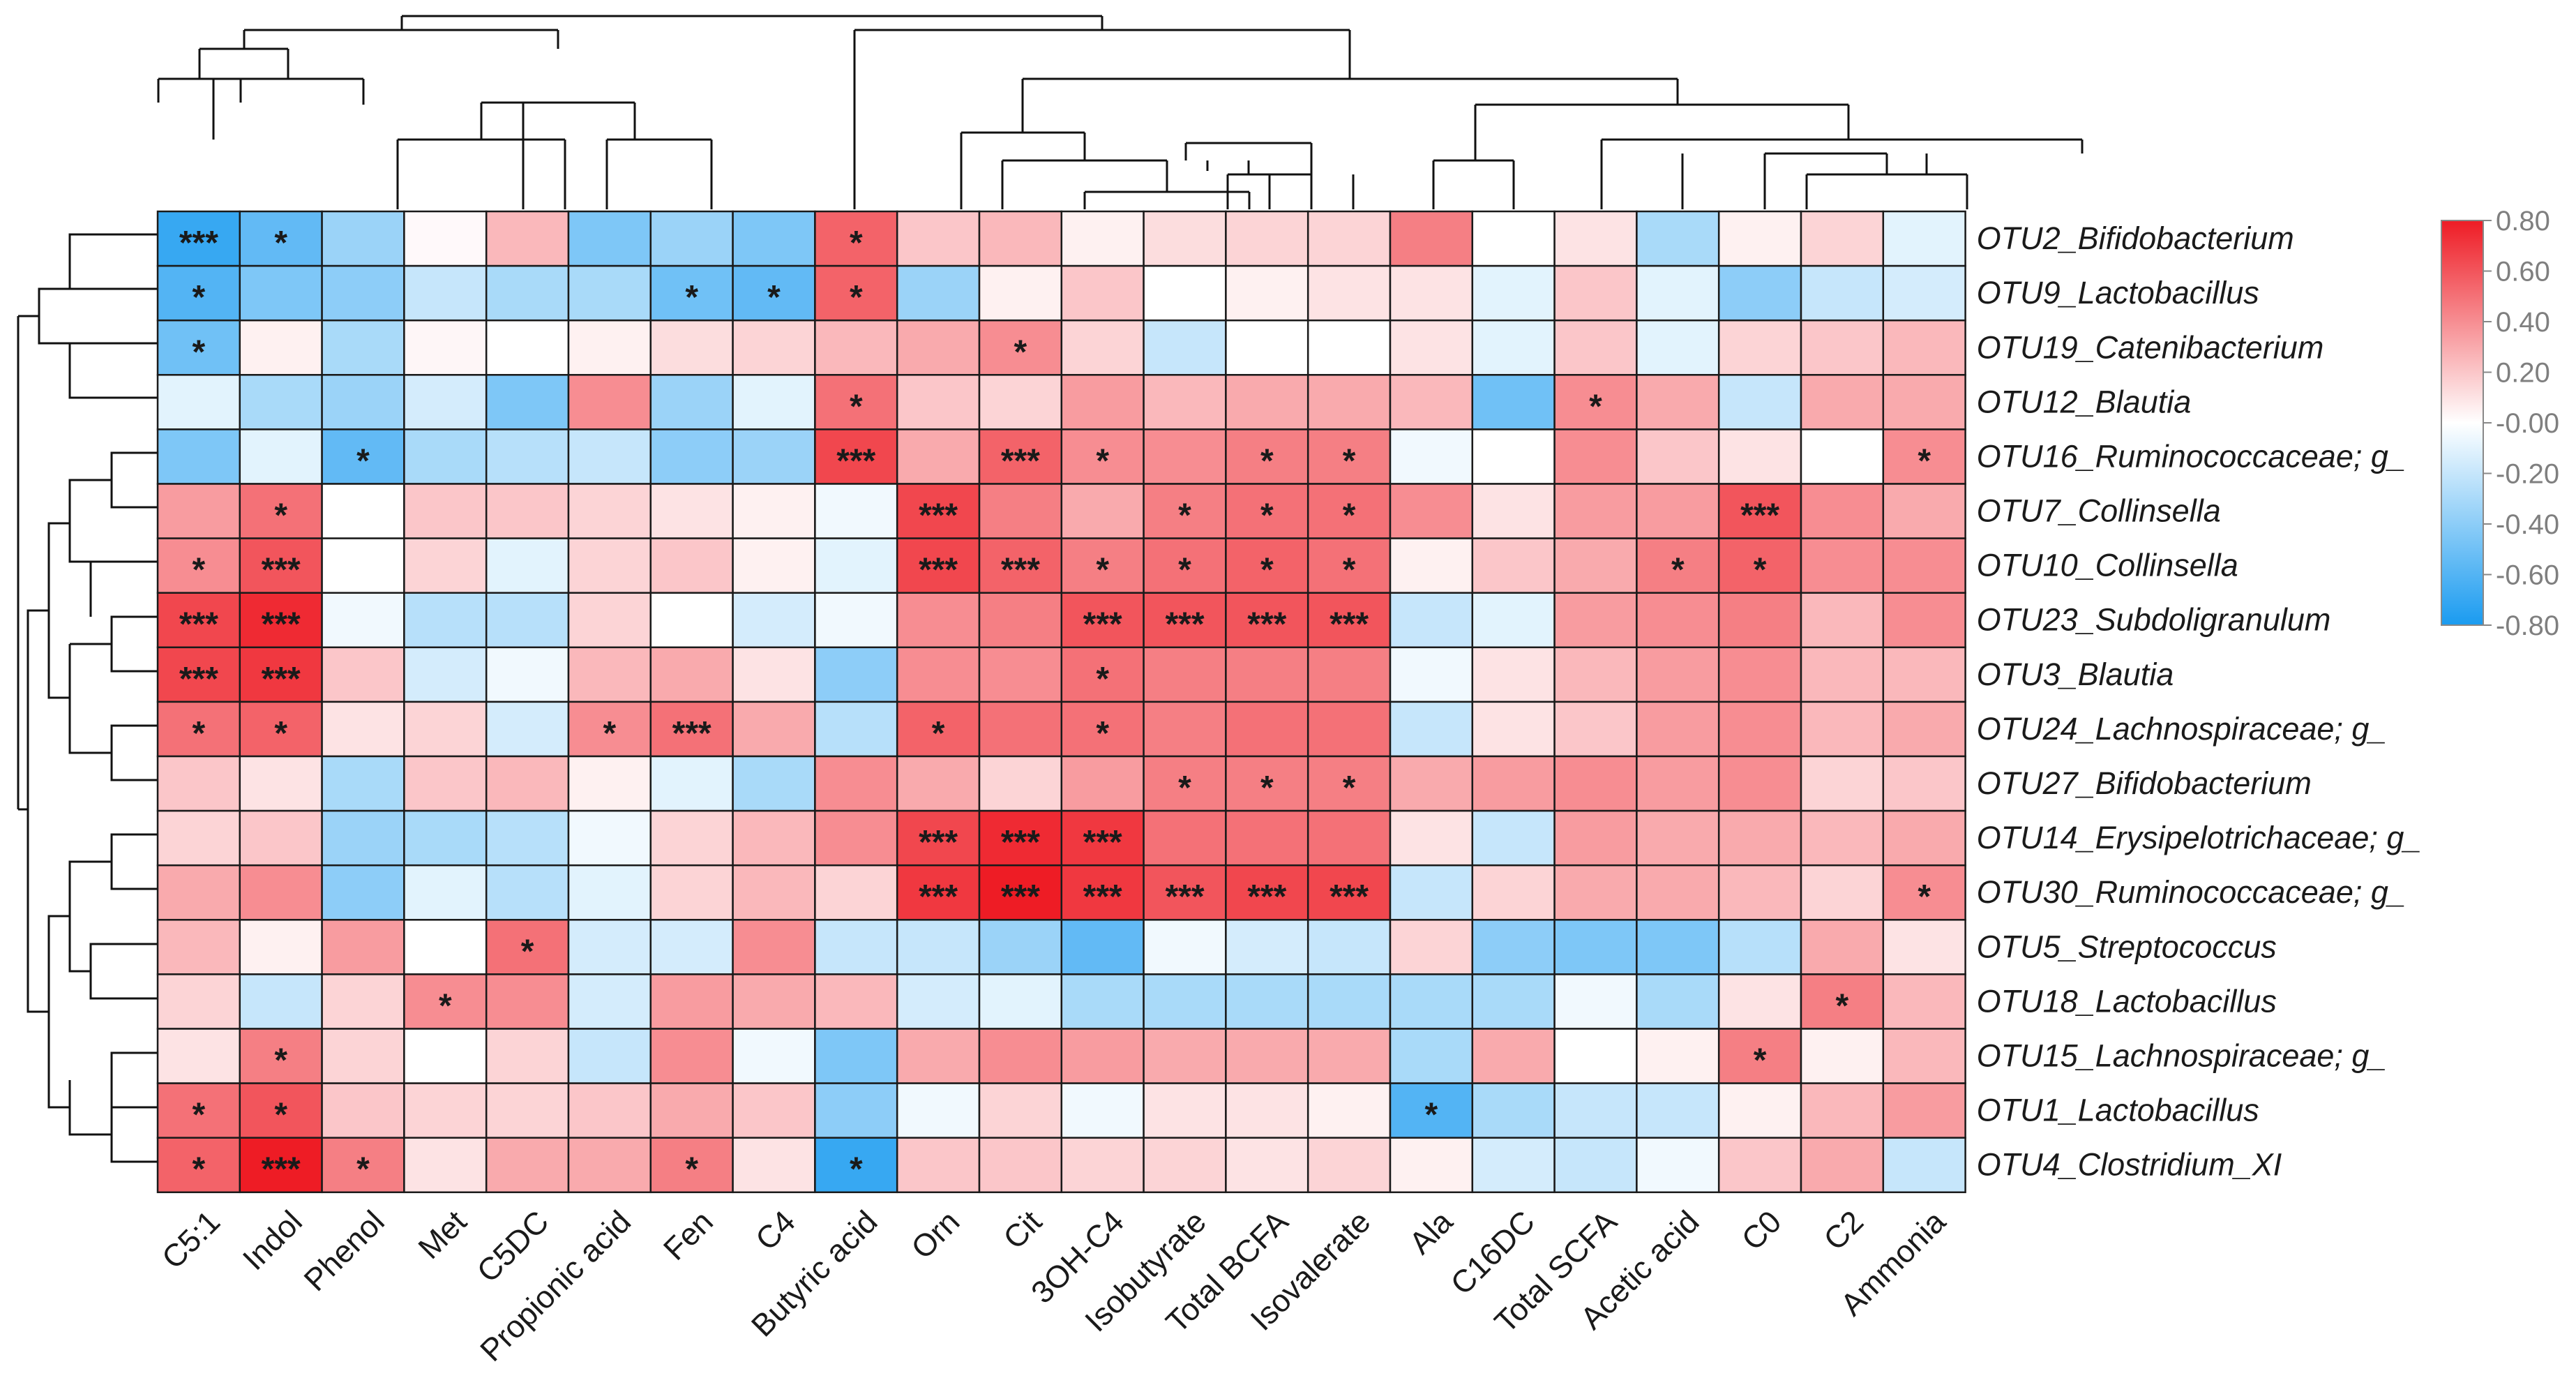 This screenshot has height=1378, width=2576. What do you see at coordinates (935, 1235) in the screenshot?
I see `column-label: Orn` at bounding box center [935, 1235].